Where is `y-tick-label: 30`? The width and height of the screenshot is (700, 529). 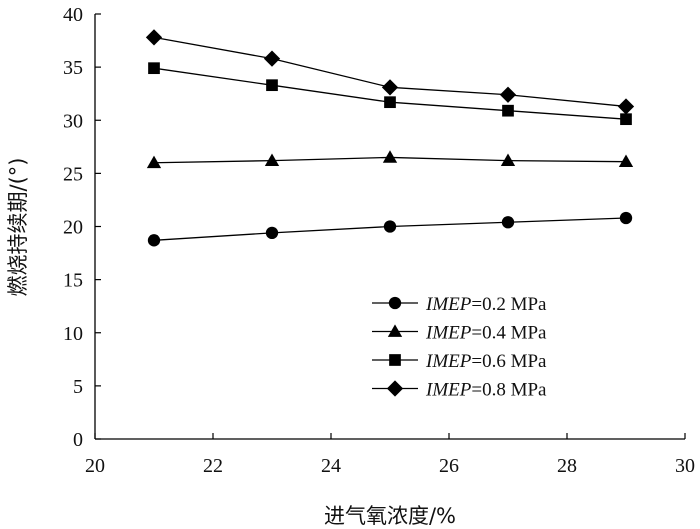 y-tick-label: 30 is located at coordinates (73, 121).